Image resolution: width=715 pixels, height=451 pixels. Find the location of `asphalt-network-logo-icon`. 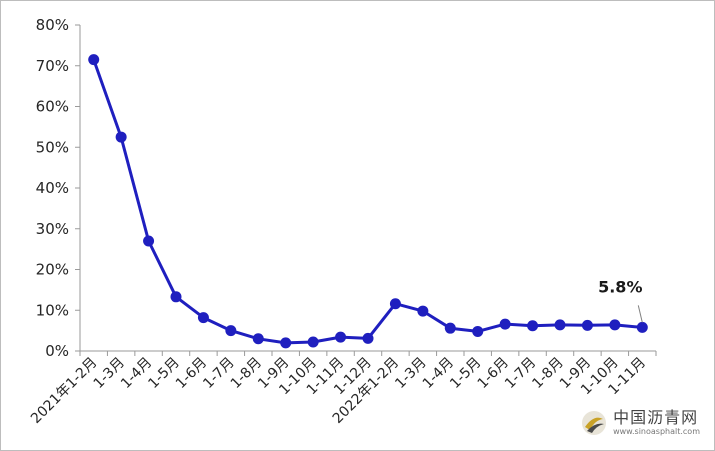

asphalt-network-logo-icon is located at coordinates (594, 422).